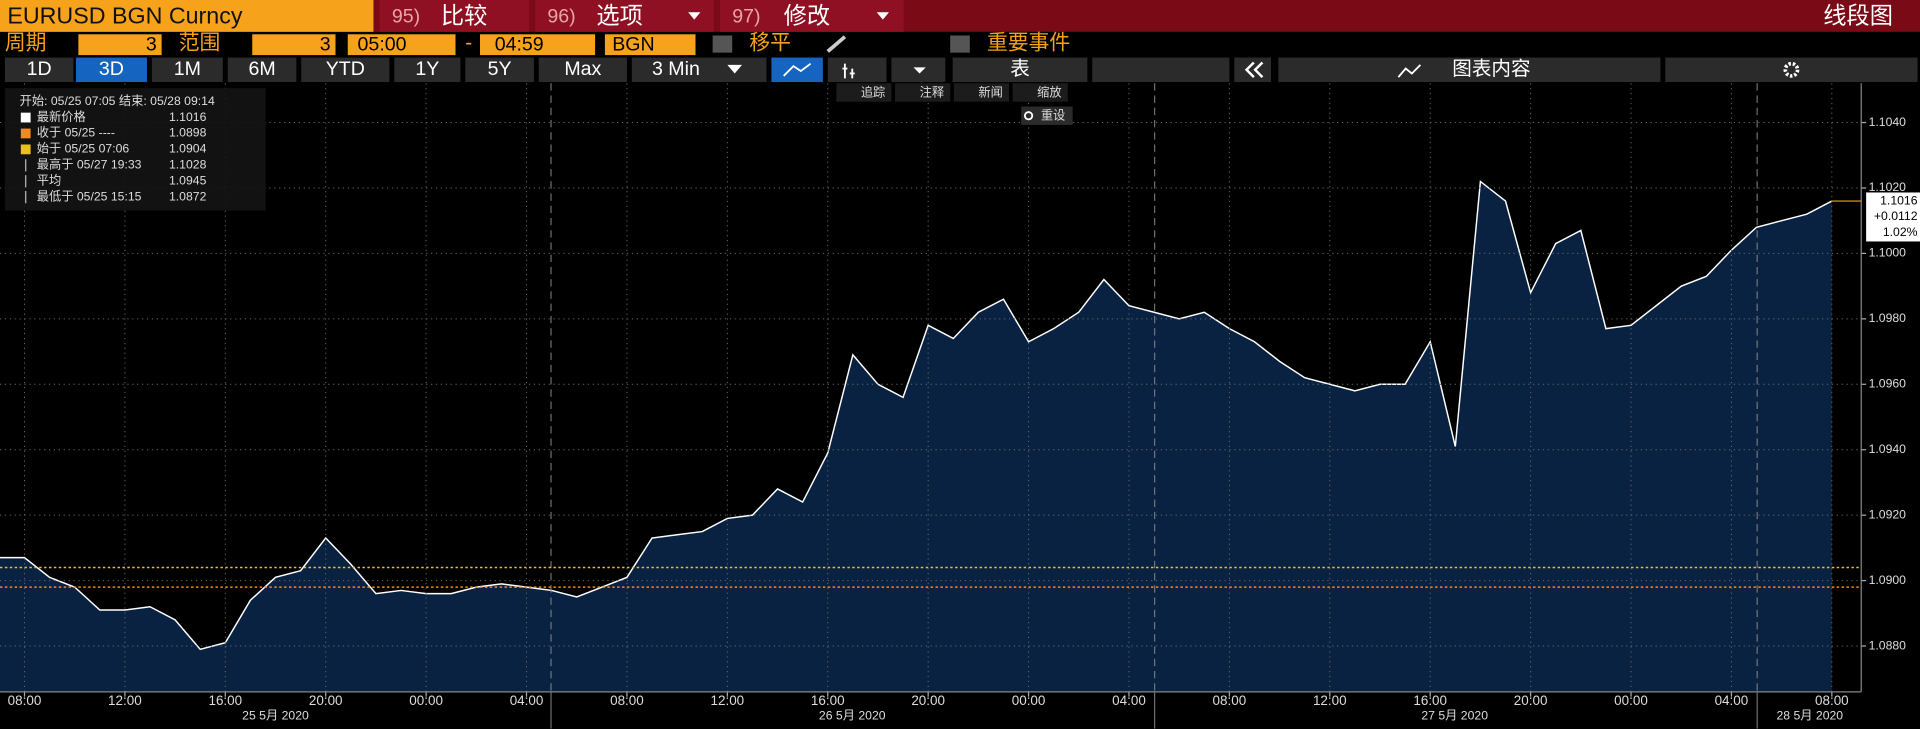 This screenshot has width=1920, height=729. What do you see at coordinates (633, 44) in the screenshot?
I see `input-value: BGN` at bounding box center [633, 44].